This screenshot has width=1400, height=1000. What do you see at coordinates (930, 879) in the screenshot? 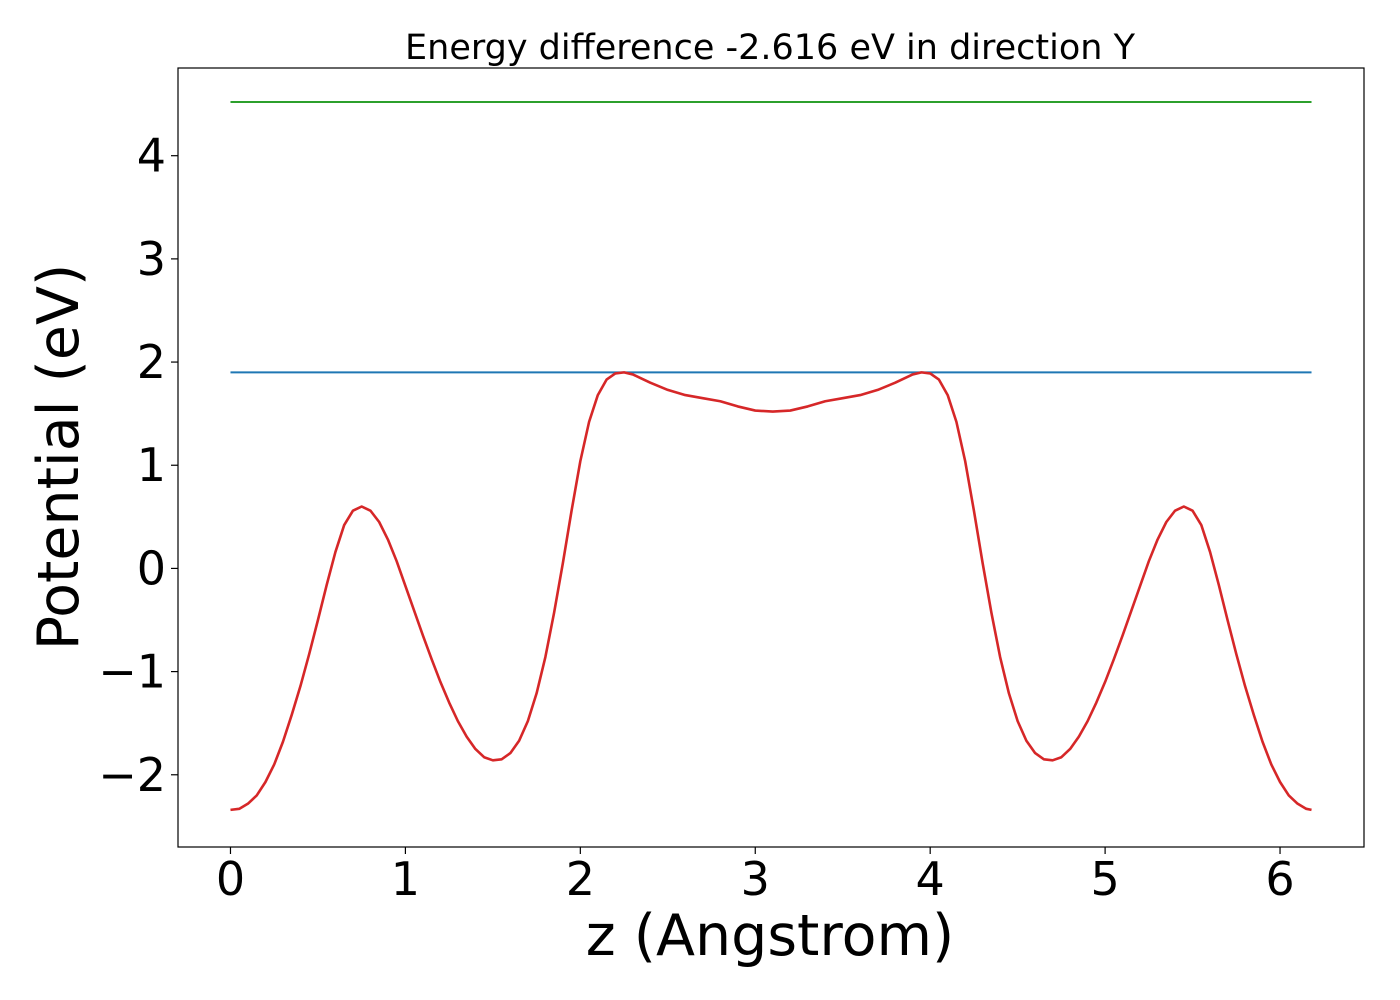
I see `x-tick-label: 4` at bounding box center [930, 879].